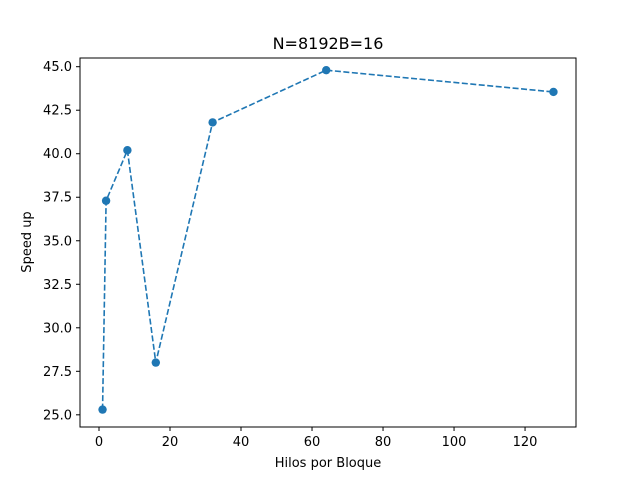  What do you see at coordinates (525, 442) in the screenshot?
I see `x-tick-label: 120` at bounding box center [525, 442].